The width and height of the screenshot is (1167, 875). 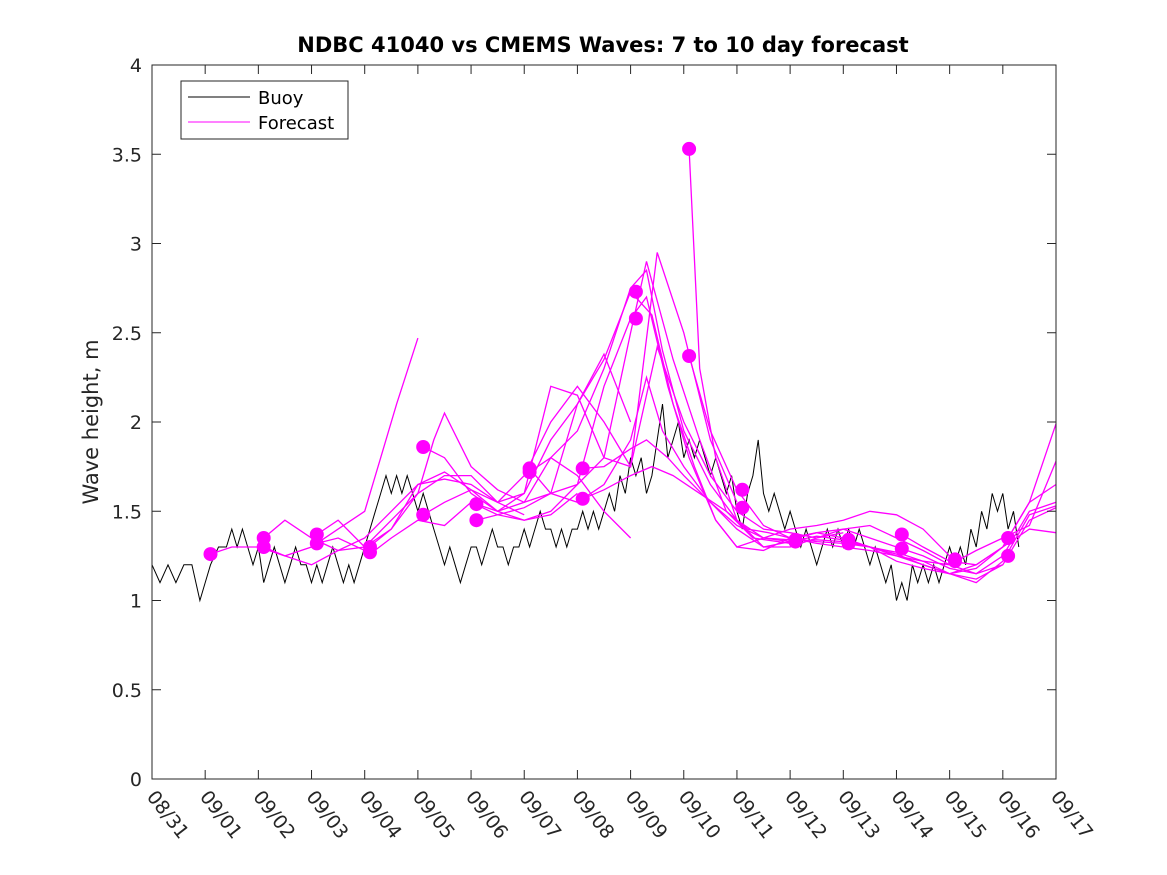 What do you see at coordinates (296, 123) in the screenshot?
I see `legend-forecast-label: Forecast` at bounding box center [296, 123].